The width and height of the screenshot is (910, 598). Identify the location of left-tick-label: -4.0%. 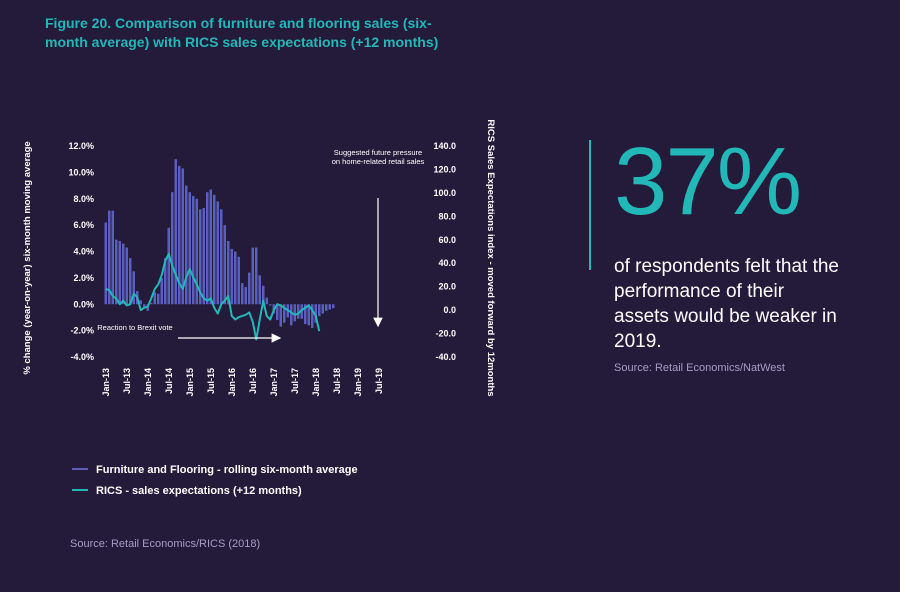
(82, 357).